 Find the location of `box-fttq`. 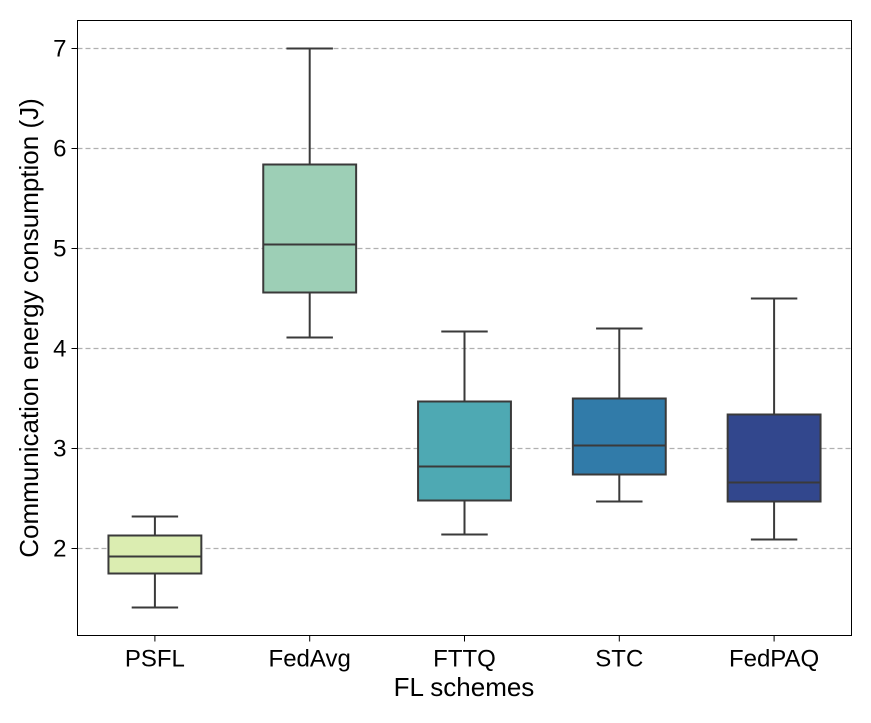

box-fttq is located at coordinates (464, 433).